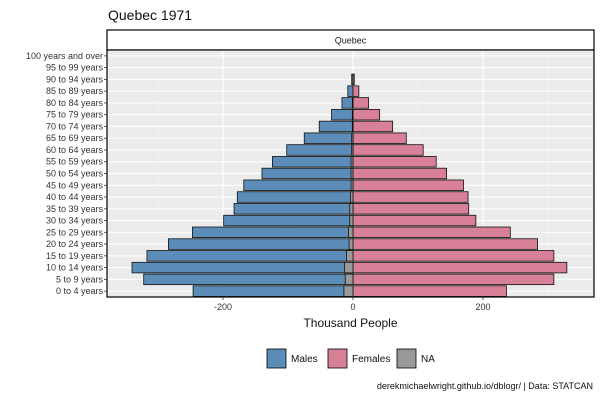  I want to click on bar-females-25-to-29-years, so click(431, 232).